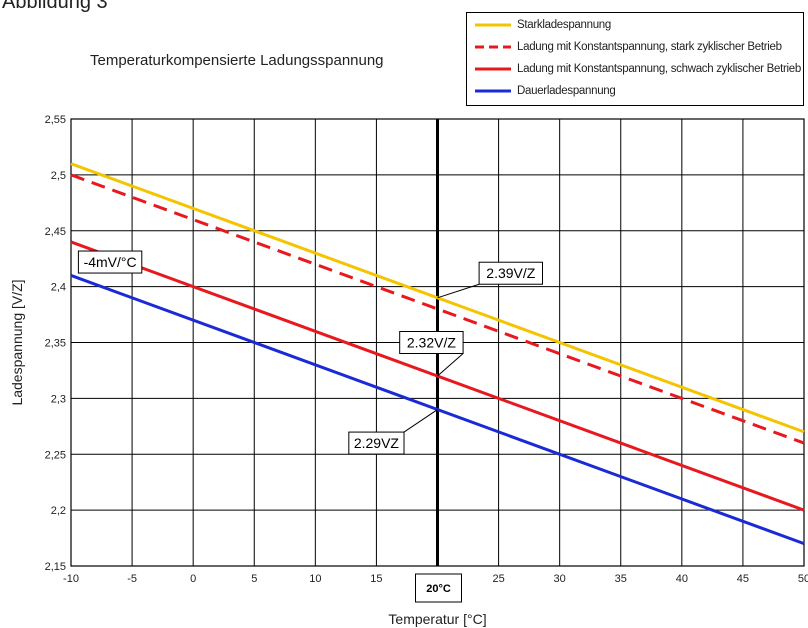 This screenshot has height=628, width=808. Describe the element at coordinates (743, 579) in the screenshot. I see `x-tick-label: 45` at that location.